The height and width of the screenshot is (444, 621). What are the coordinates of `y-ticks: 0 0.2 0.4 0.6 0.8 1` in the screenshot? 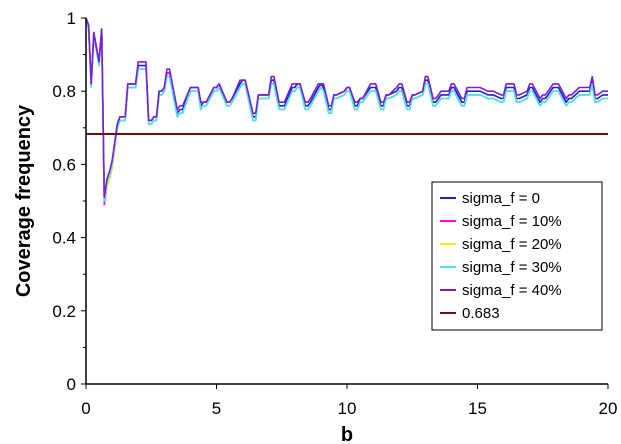 It's located at (69, 201).